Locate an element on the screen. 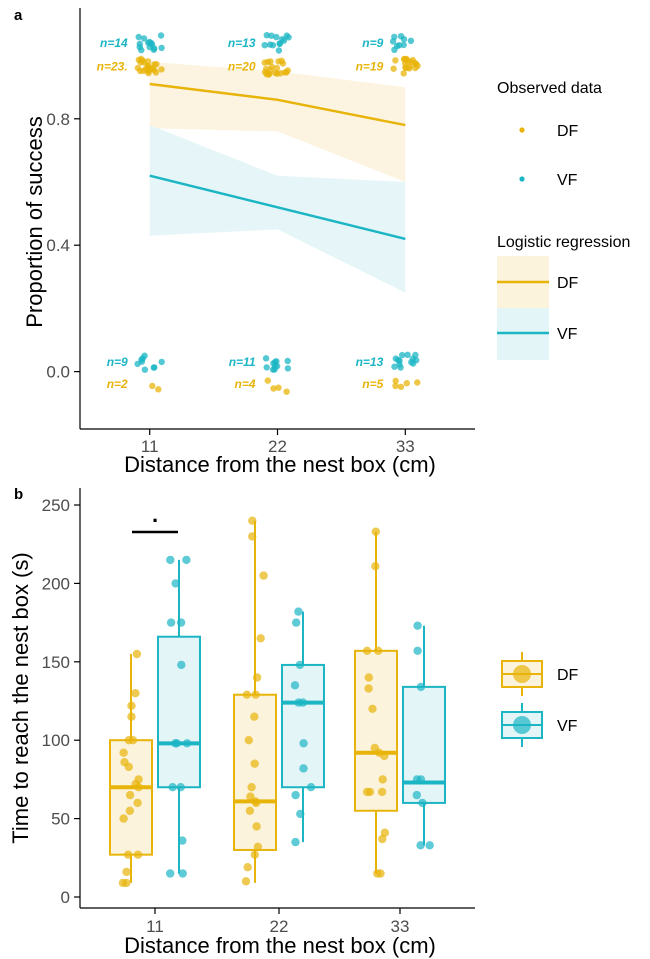  panel-b-legend: DF VF is located at coordinates (540, 699).